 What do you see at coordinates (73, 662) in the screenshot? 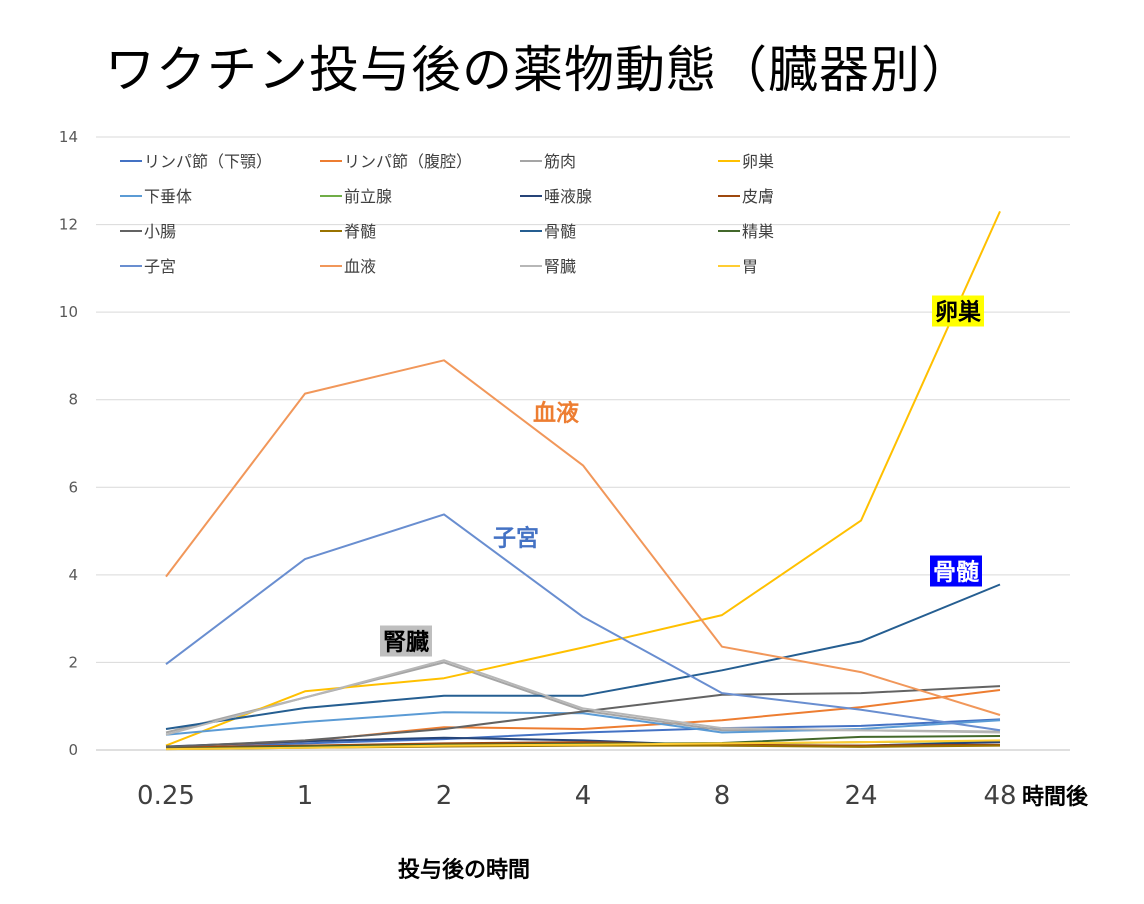
I see `y-tick-label: 2` at bounding box center [73, 662].